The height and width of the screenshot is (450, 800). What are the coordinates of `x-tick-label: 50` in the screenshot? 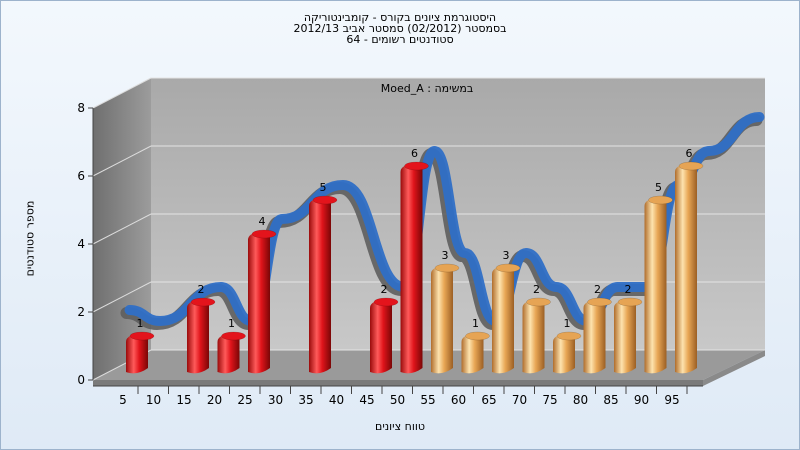 It's located at (397, 400).